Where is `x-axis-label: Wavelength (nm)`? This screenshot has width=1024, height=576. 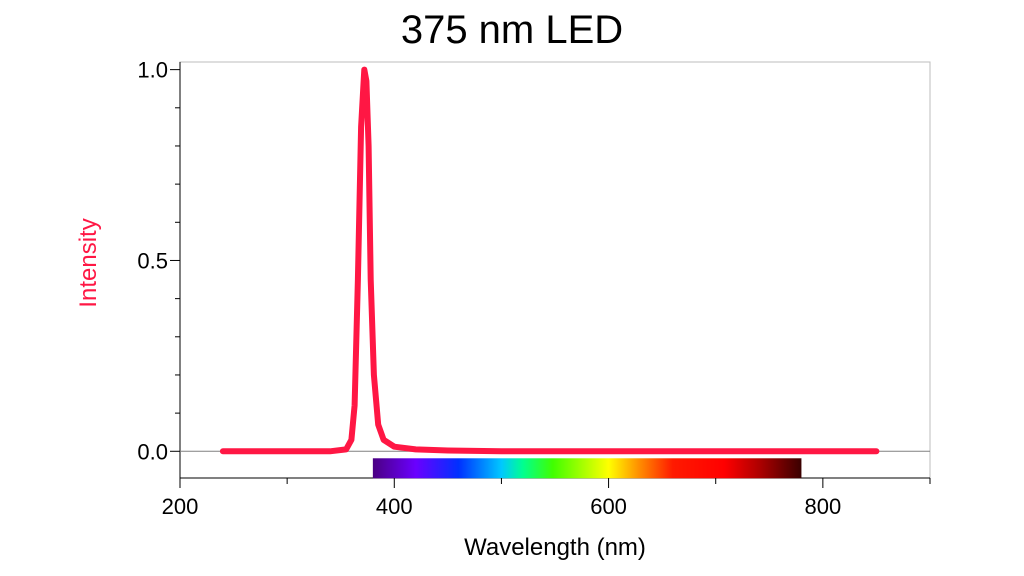 x-axis-label: Wavelength (nm) is located at coordinates (555, 547).